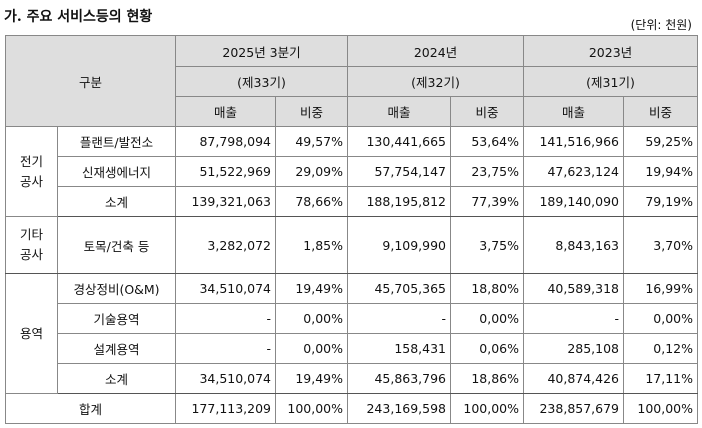 The image size is (702, 428). I want to click on cell: 0,12%, so click(661, 348).